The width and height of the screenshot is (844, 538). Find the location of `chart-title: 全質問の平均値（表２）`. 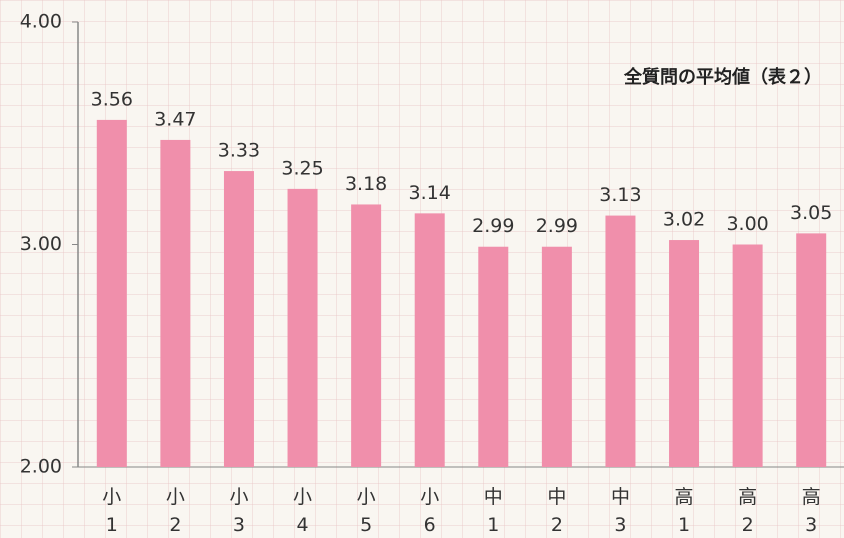

chart-title: 全質問の平均値（表２） is located at coordinates (722, 77).